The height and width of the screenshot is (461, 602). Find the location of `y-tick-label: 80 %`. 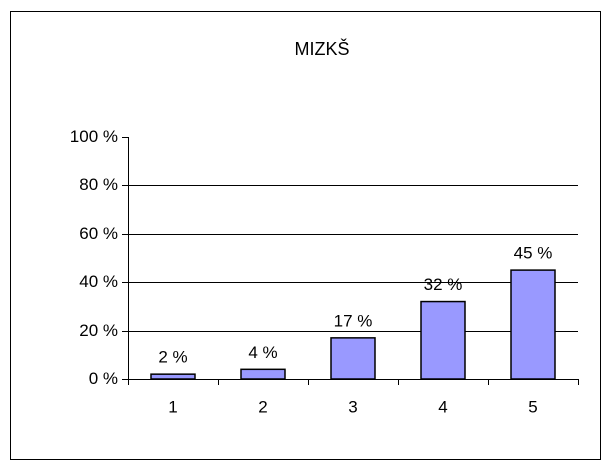

y-tick-label: 80 % is located at coordinates (98, 184).